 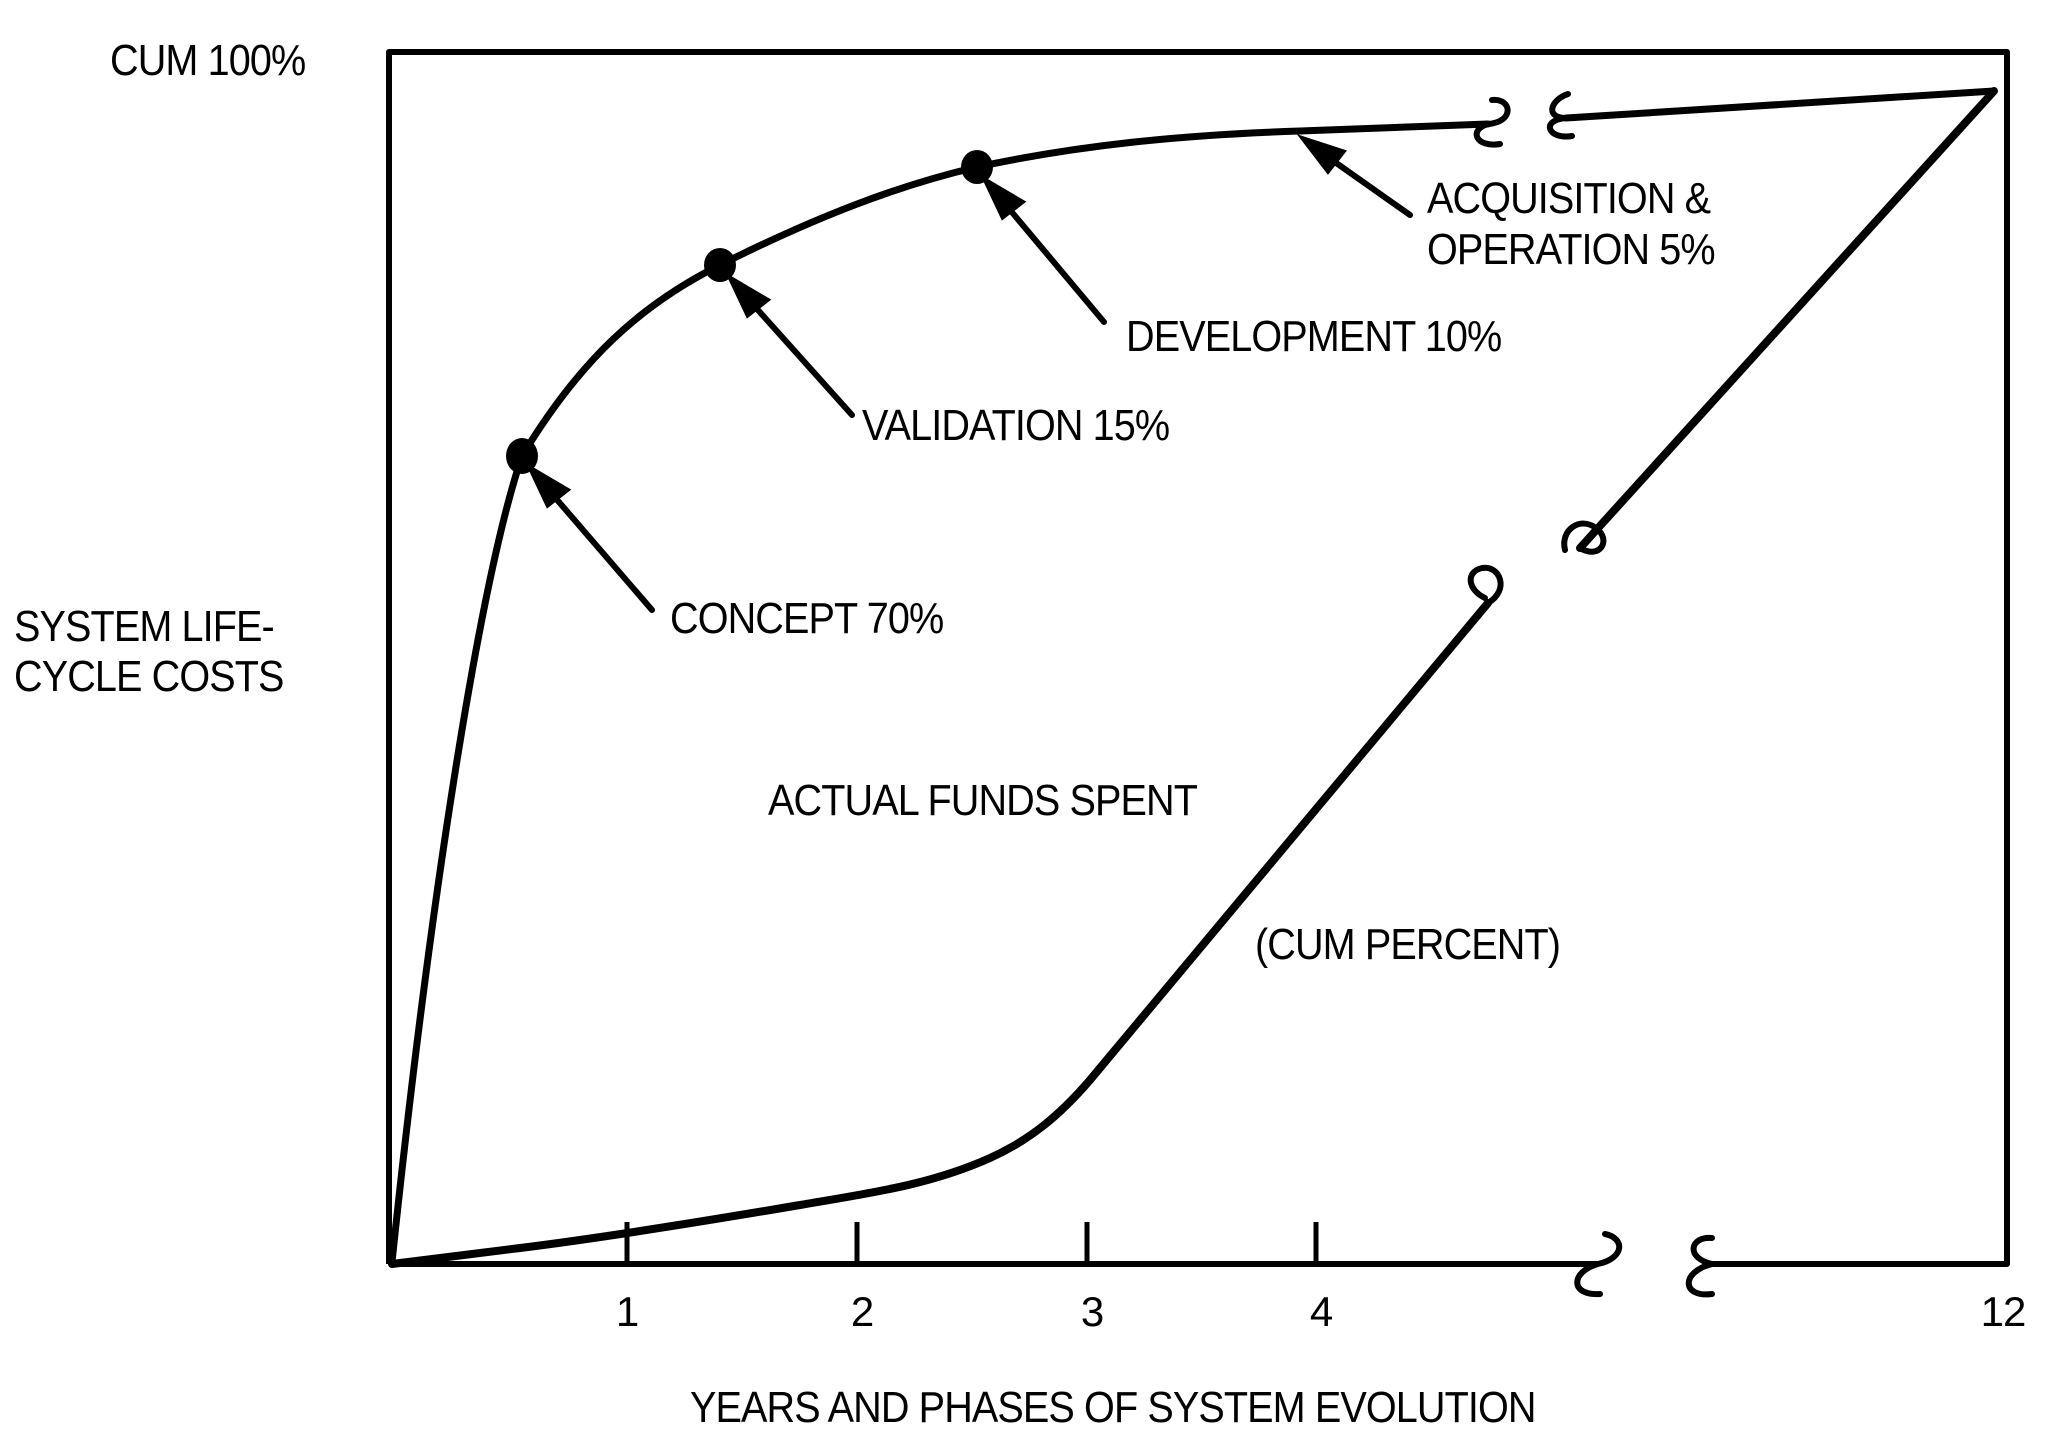 I want to click on cum-percent-label: (CUM PERCENT), so click(x=1408, y=944).